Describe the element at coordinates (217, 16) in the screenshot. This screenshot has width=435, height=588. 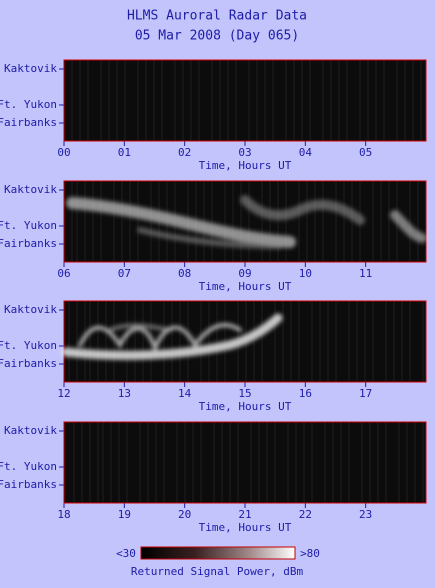
I see `chart-title: HLMS Auroral Radar Data` at that location.